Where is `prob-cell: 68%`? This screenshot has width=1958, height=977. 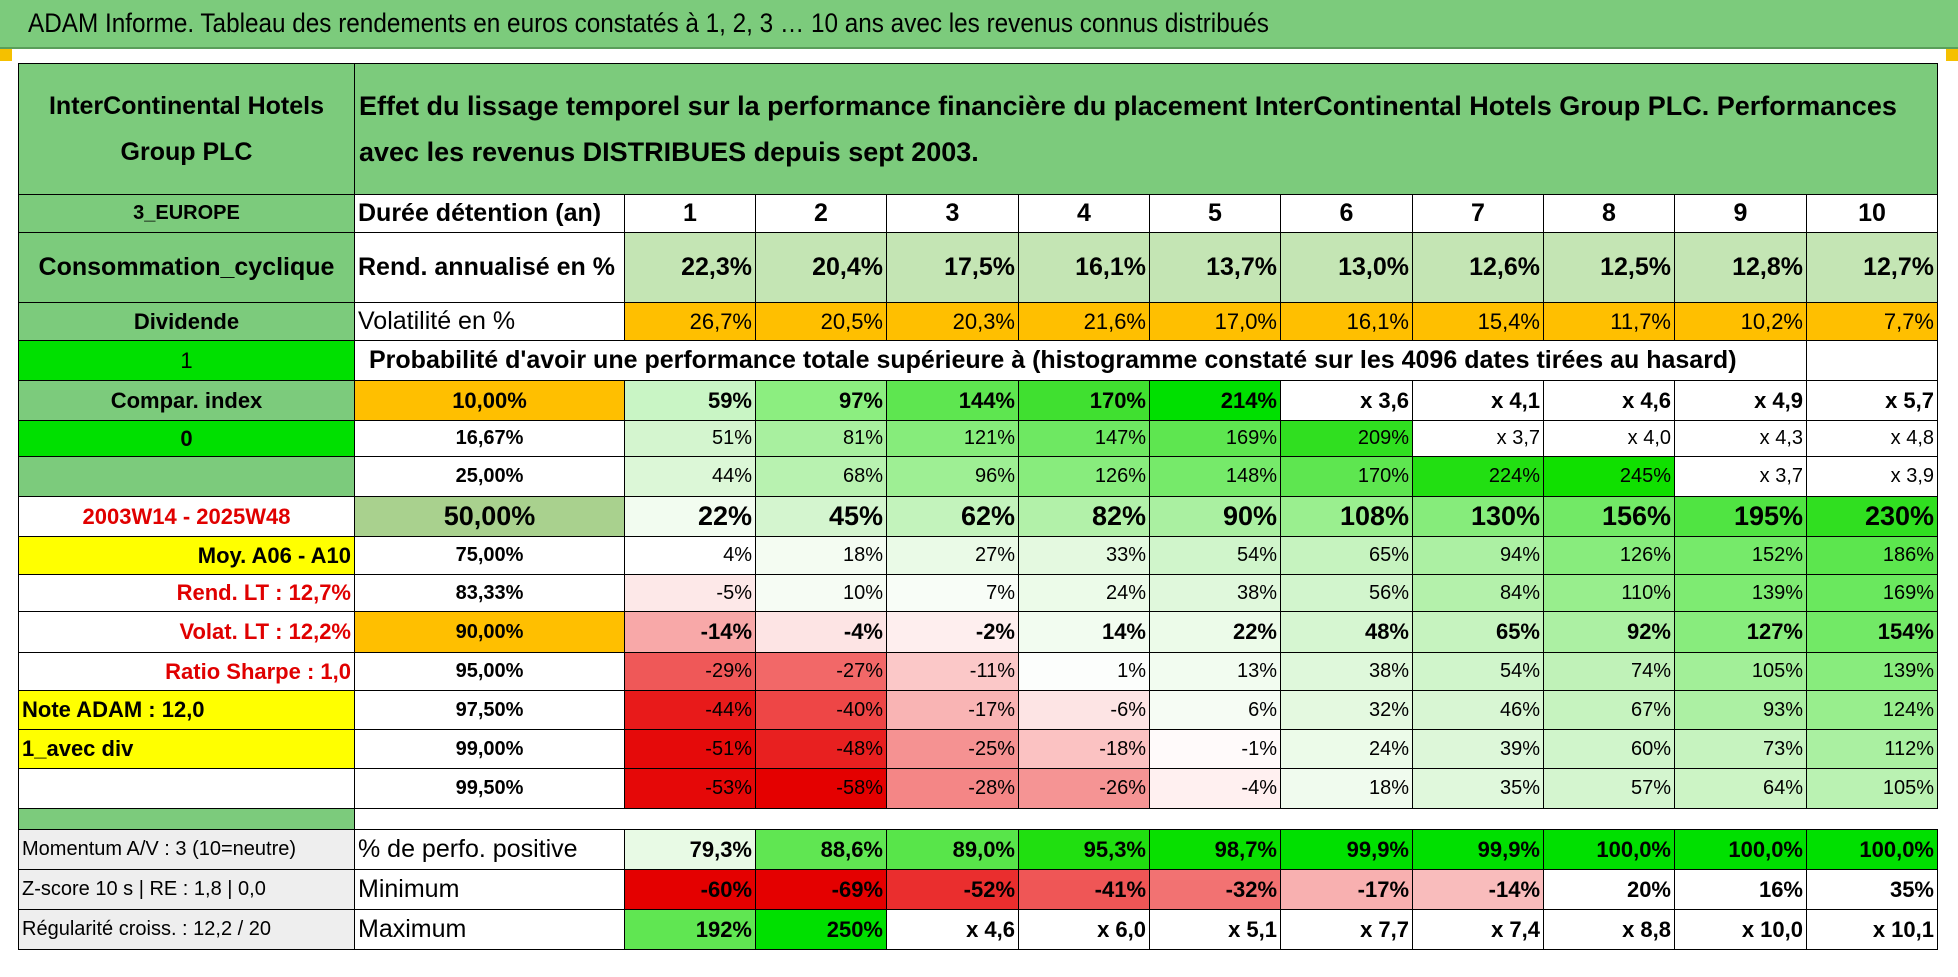
prob-cell: 68% is located at coordinates (821, 476).